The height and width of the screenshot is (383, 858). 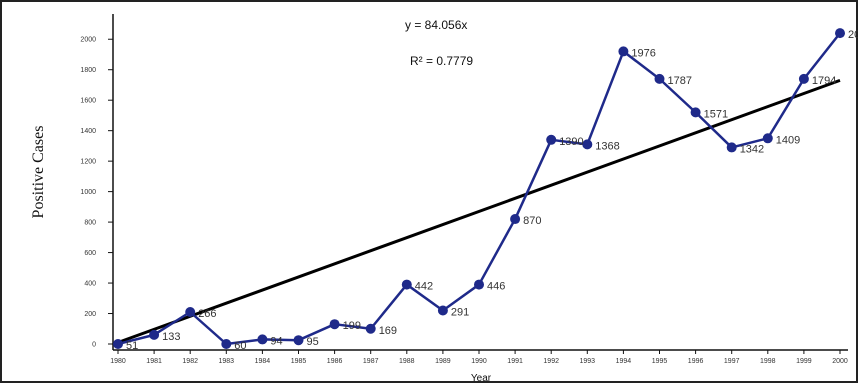 I want to click on x-tick-label: 1981, so click(x=154, y=361).